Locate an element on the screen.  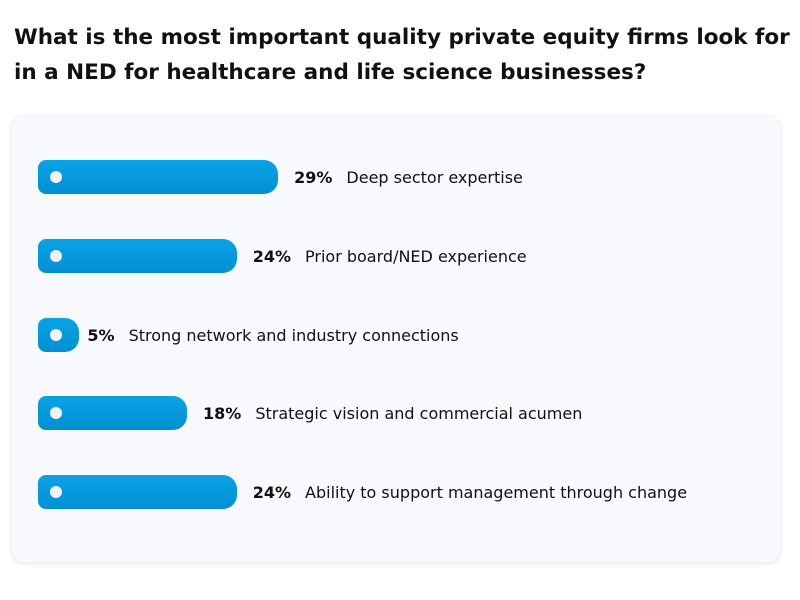
bar-row: 29% Deep sector expertise is located at coordinates (280, 177).